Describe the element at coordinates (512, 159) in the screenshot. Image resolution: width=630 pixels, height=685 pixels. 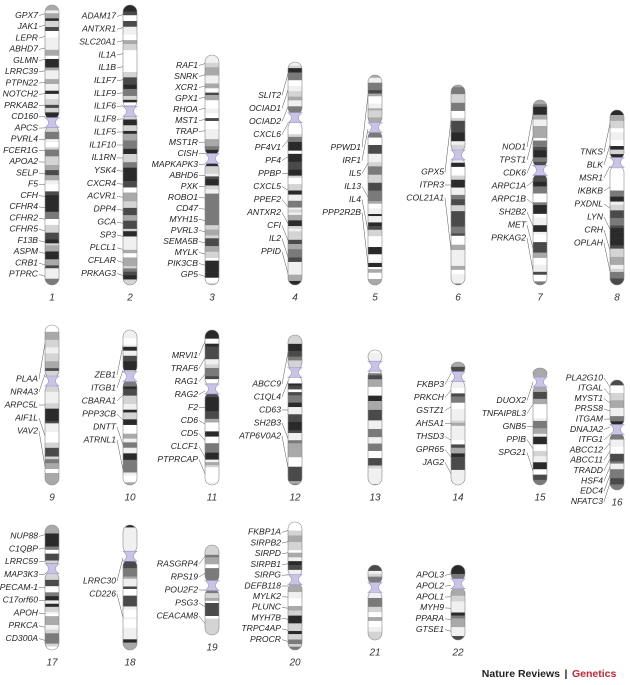
I see `gene-label: TPST1` at that location.